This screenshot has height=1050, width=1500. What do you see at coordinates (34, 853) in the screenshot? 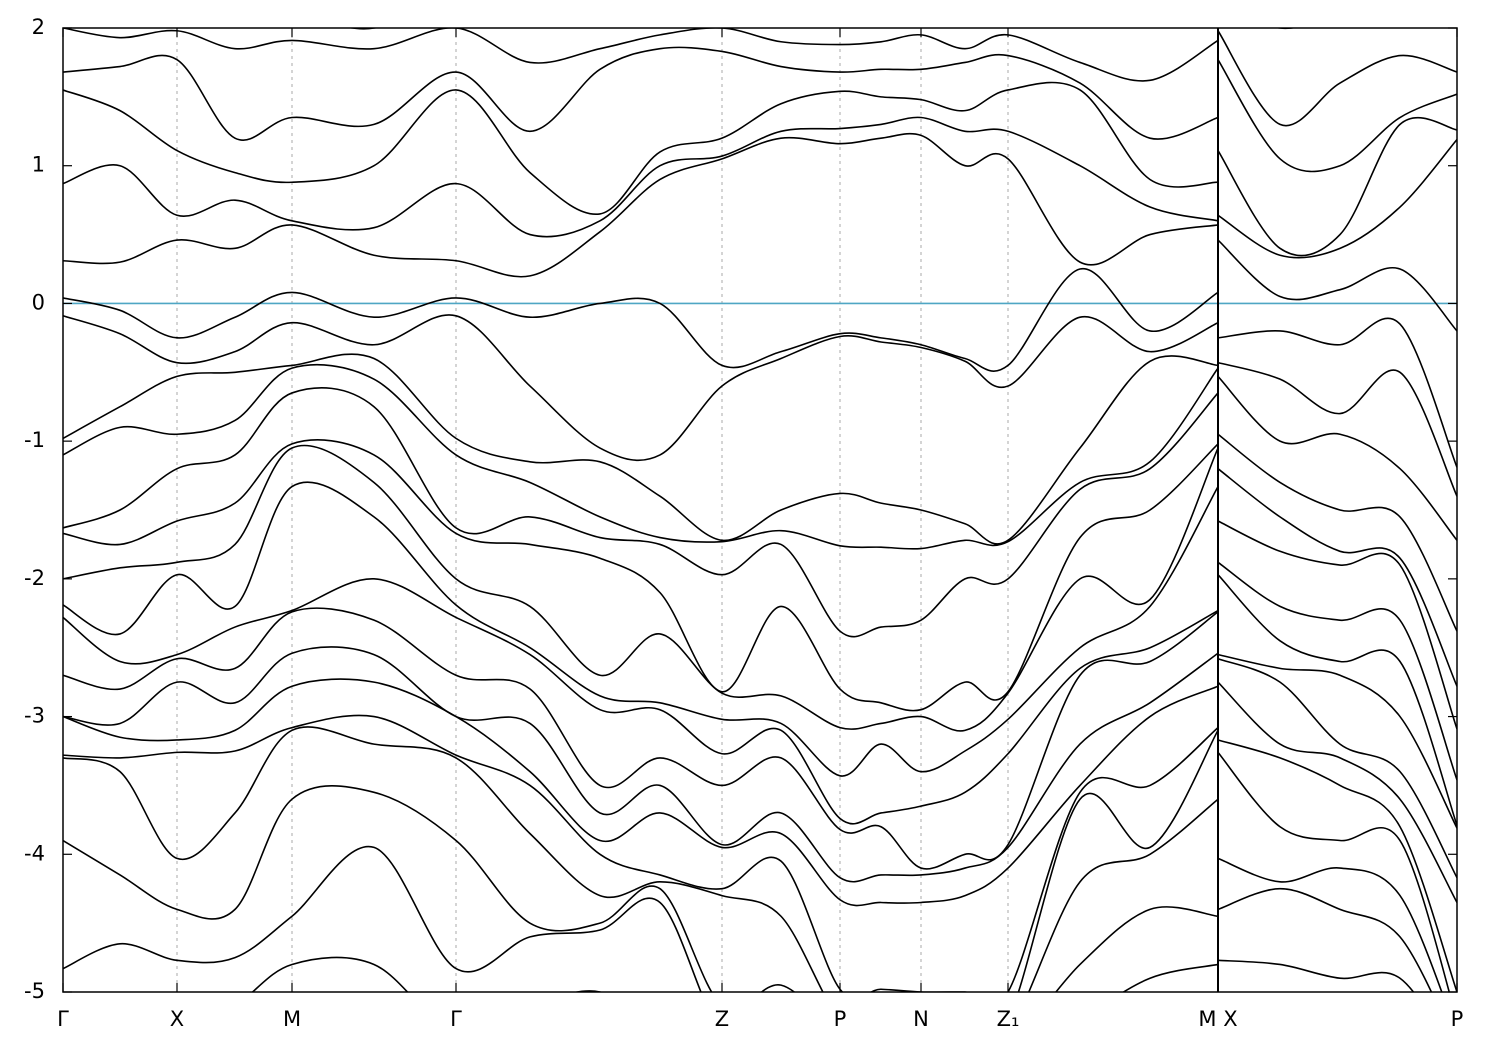
I see `y-tick-label: -4` at bounding box center [34, 853].